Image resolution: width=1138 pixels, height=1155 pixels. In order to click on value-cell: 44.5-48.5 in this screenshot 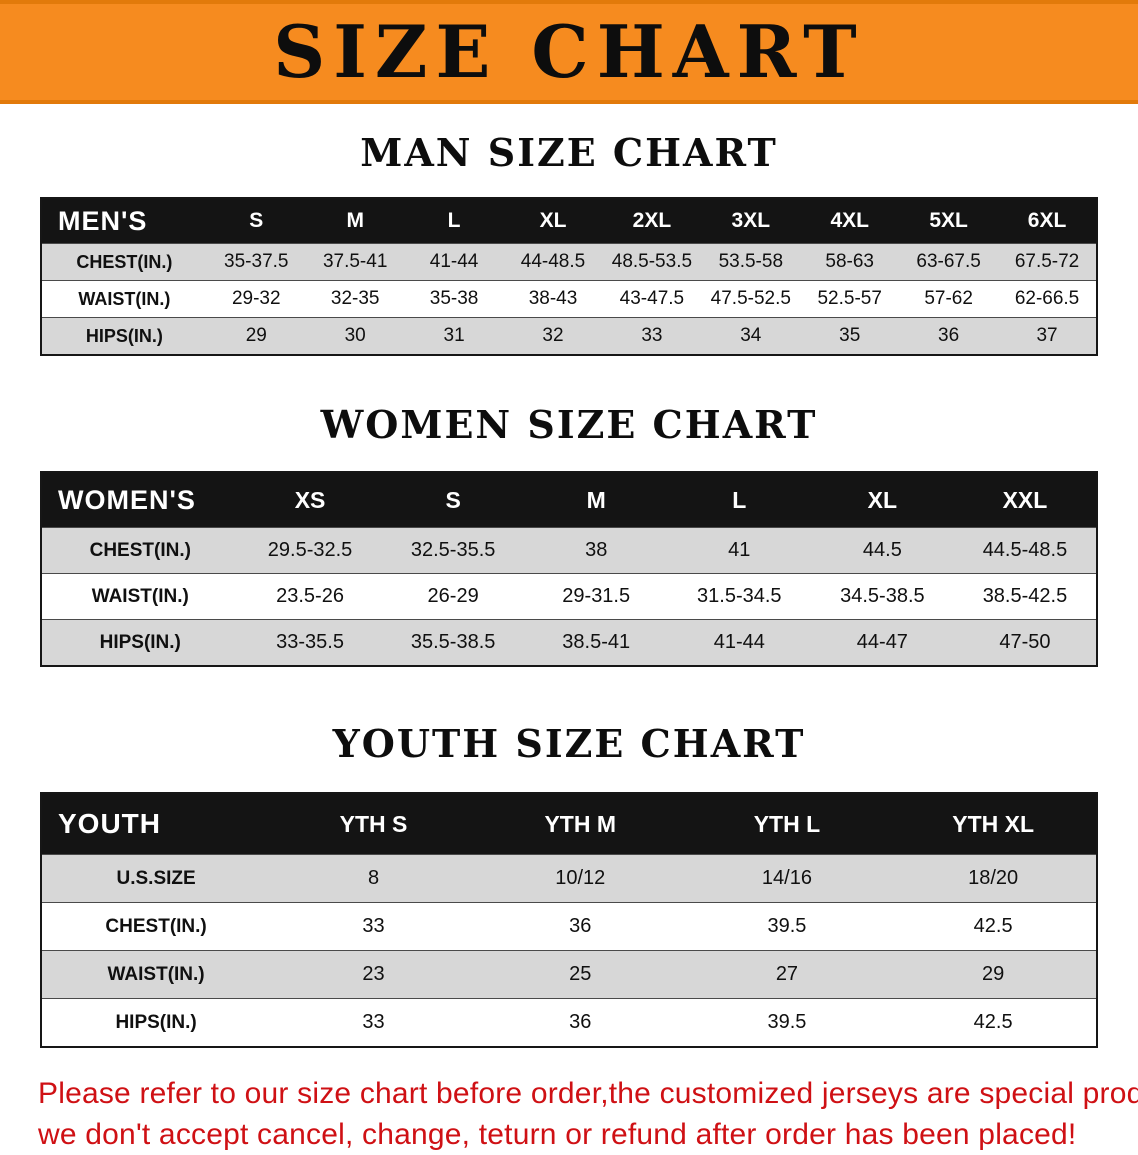, I will do `click(1025, 551)`.